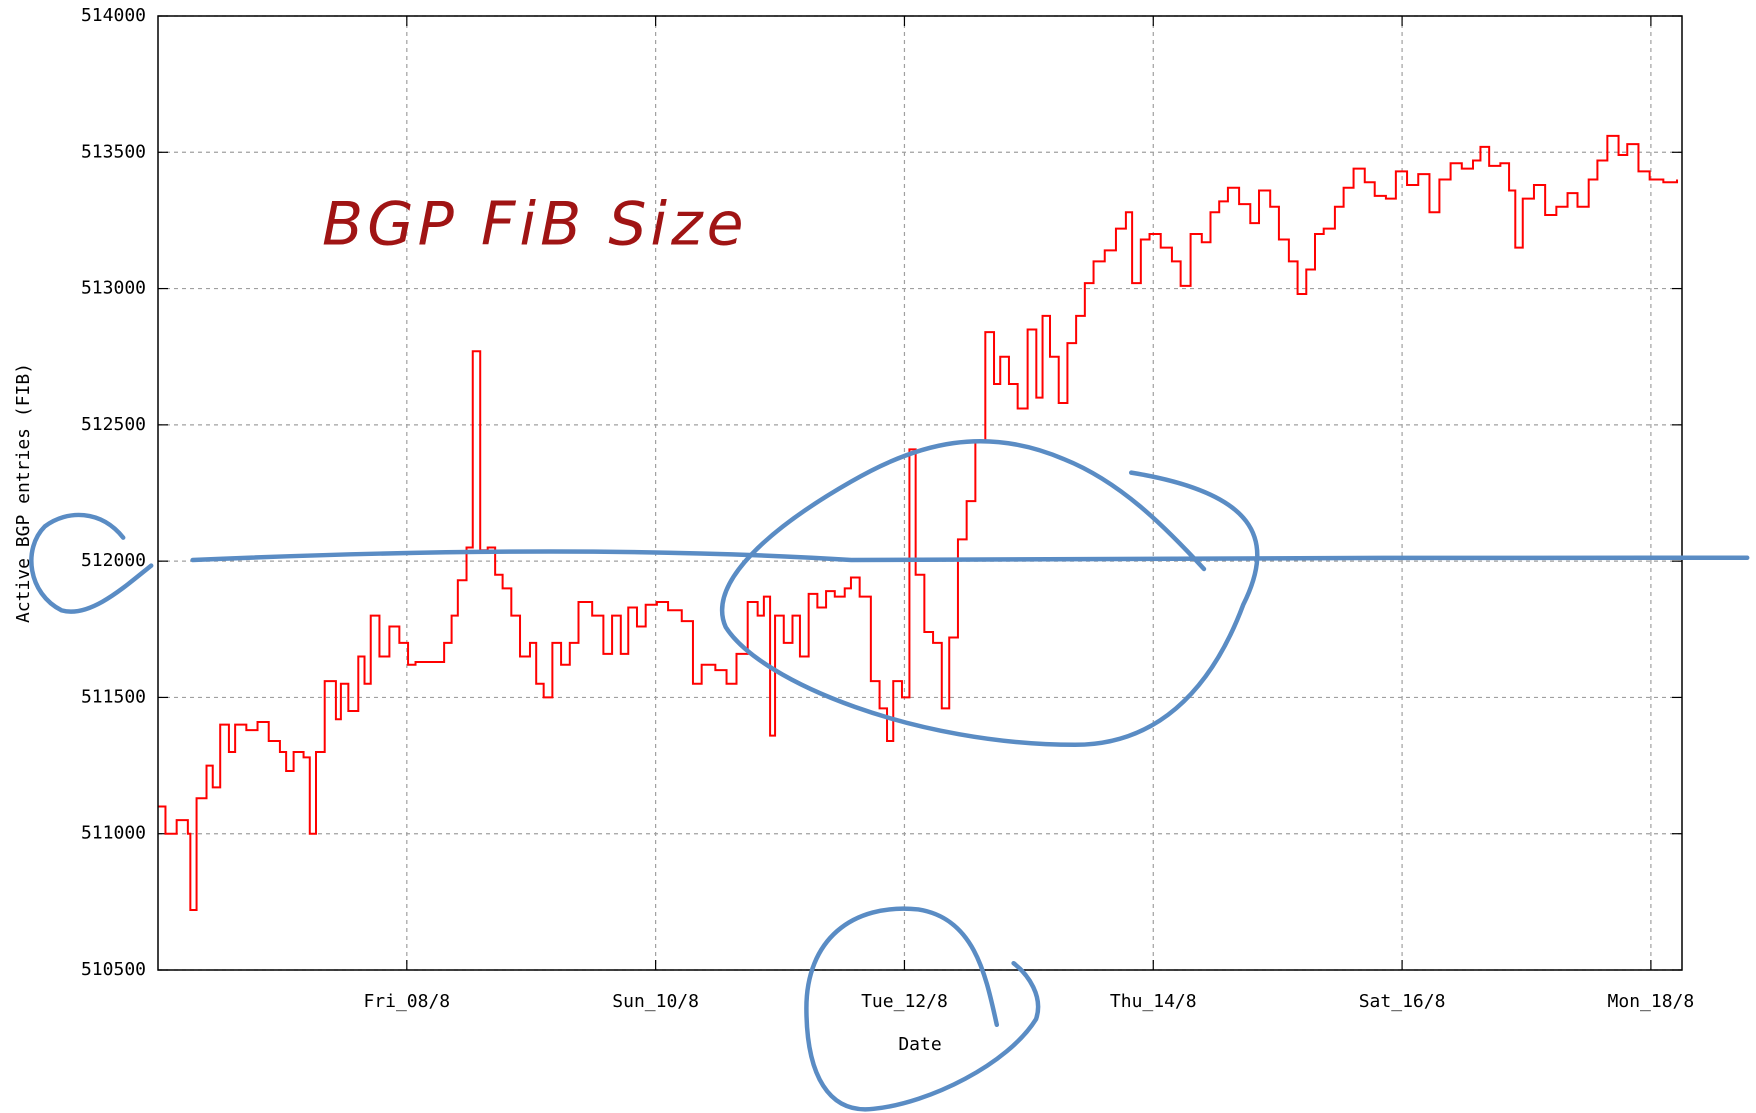  I want to click on y-tick-label: 511500, so click(113, 696).